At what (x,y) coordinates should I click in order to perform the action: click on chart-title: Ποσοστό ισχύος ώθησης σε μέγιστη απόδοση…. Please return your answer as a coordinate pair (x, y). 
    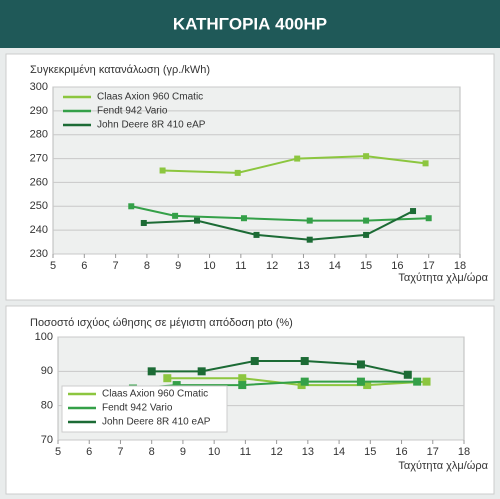
    Looking at the image, I should click on (161, 323).